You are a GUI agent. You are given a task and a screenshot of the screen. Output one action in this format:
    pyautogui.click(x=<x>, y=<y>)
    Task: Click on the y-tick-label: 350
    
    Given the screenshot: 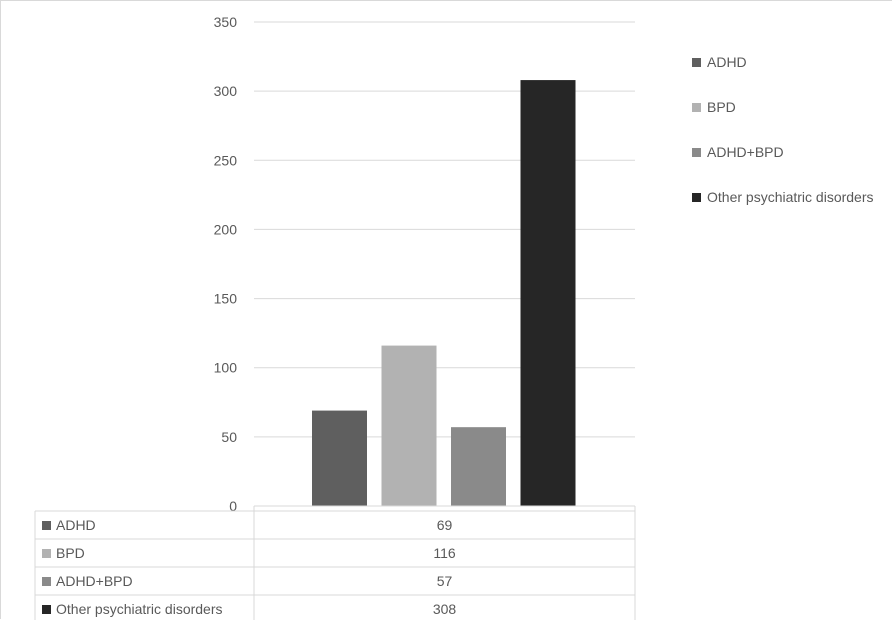 What is the action you would take?
    pyautogui.click(x=226, y=22)
    